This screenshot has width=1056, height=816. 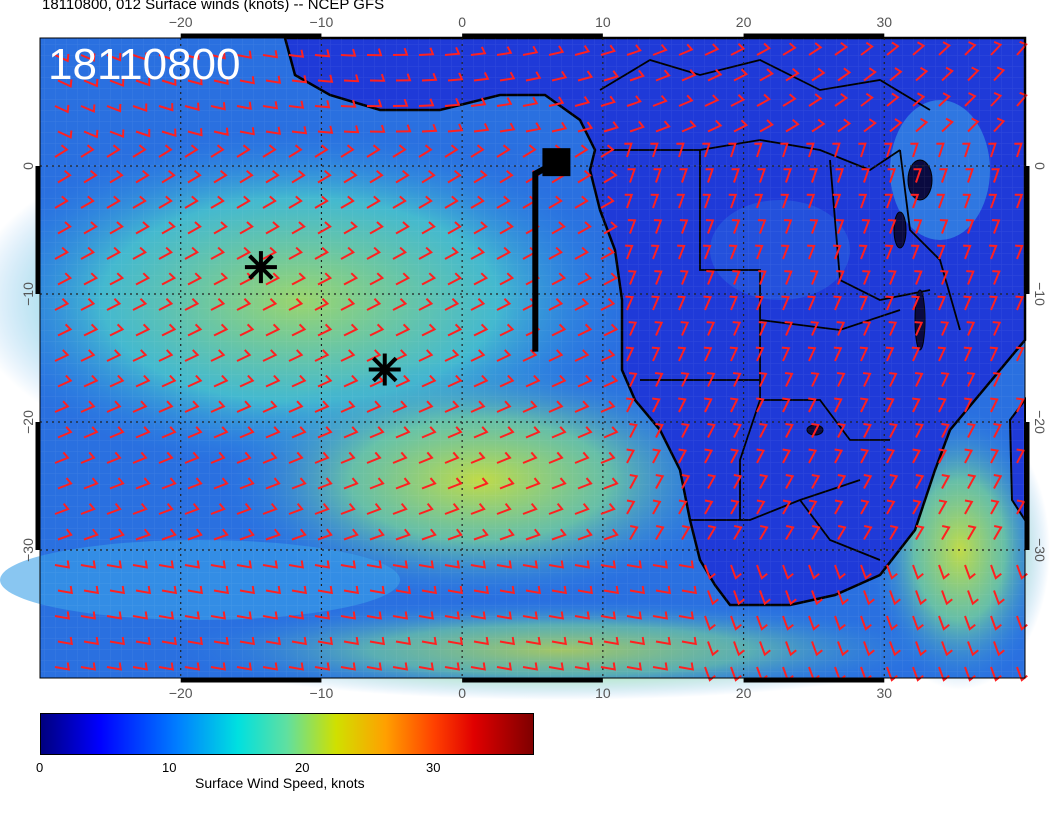 I want to click on lon-tick-bottom: 20, so click(x=744, y=693).